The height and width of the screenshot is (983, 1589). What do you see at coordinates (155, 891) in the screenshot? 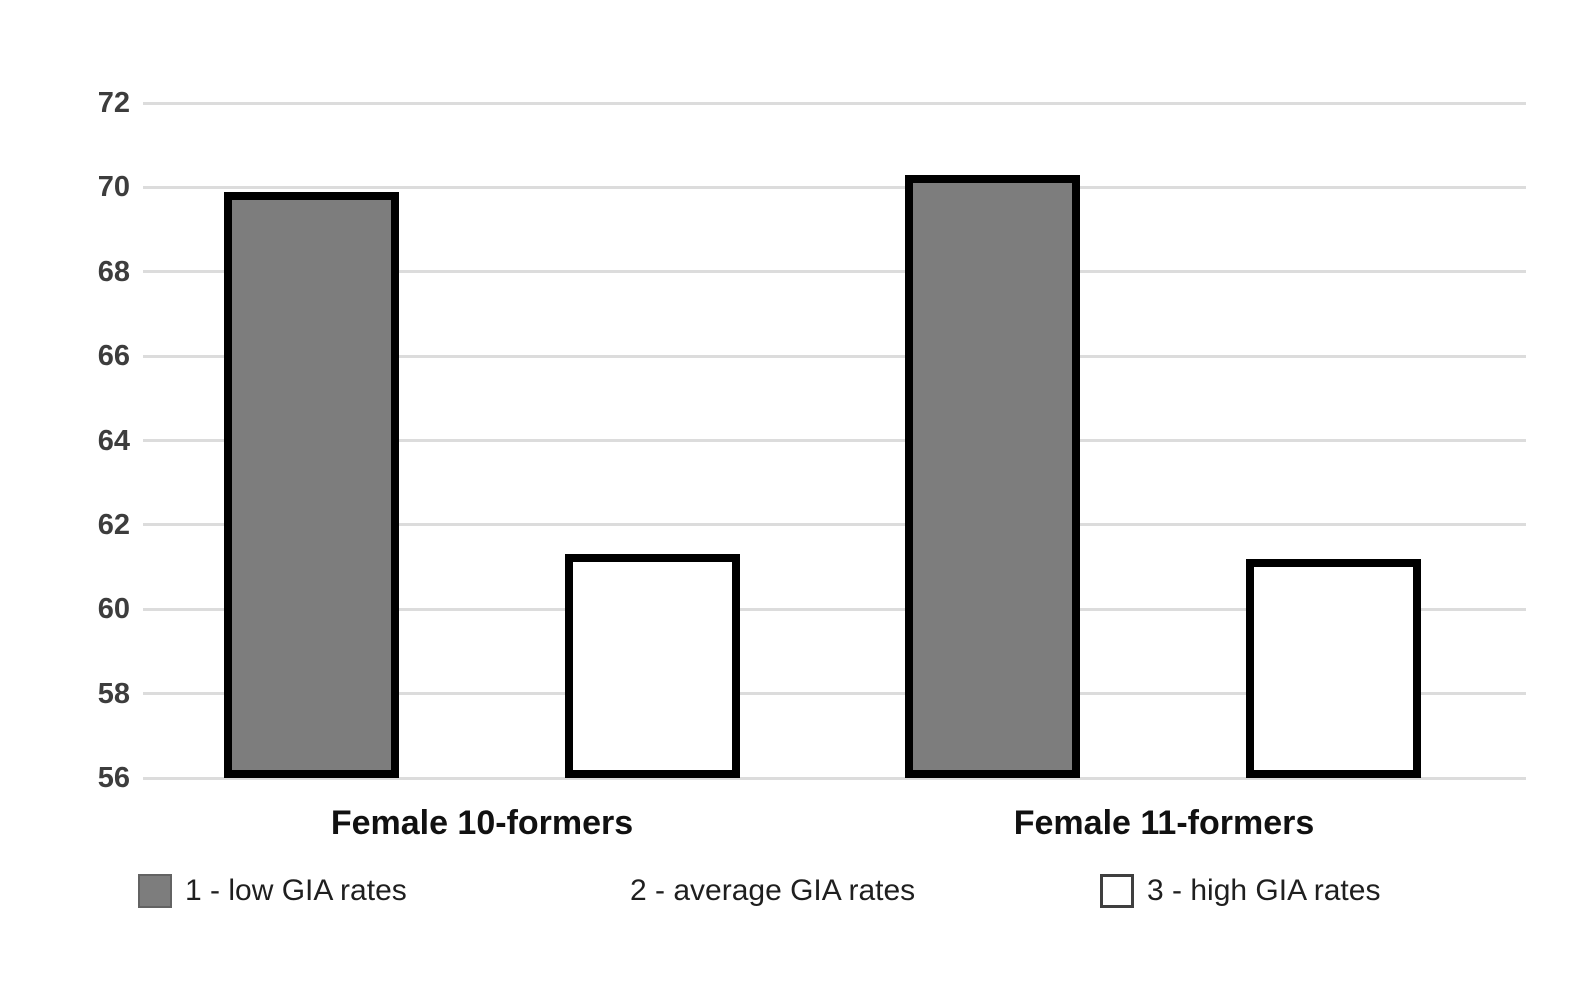
I see `legend-swatch-gray-icon` at bounding box center [155, 891].